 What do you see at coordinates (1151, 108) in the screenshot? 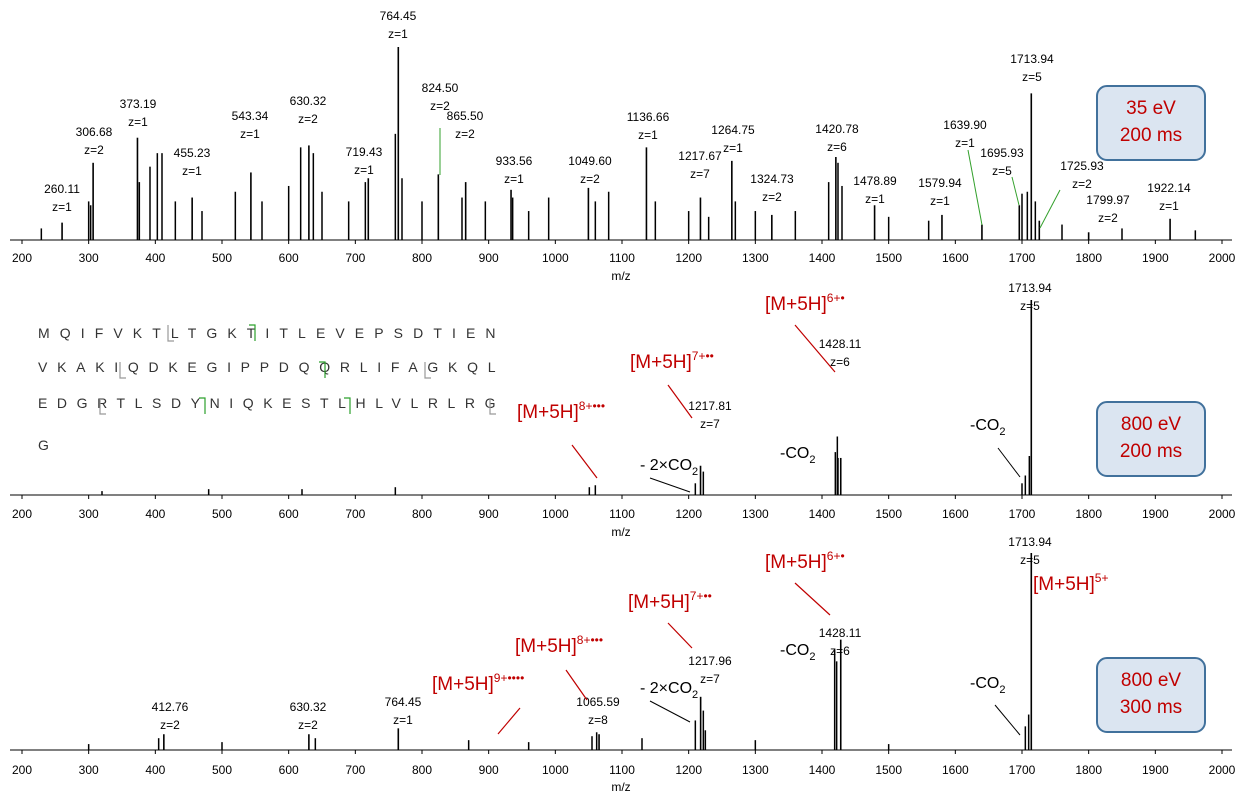
I see `condition-label: 35 eV` at bounding box center [1151, 108].